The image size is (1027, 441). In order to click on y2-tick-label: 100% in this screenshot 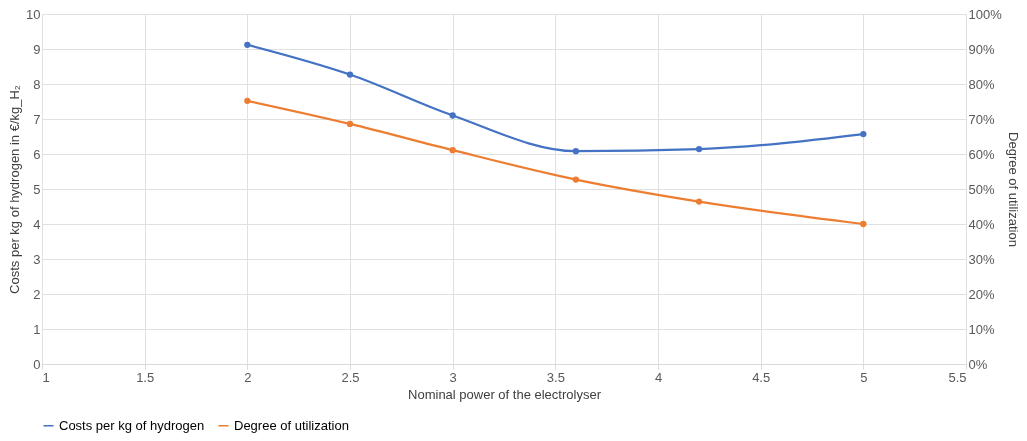, I will do `click(985, 14)`.